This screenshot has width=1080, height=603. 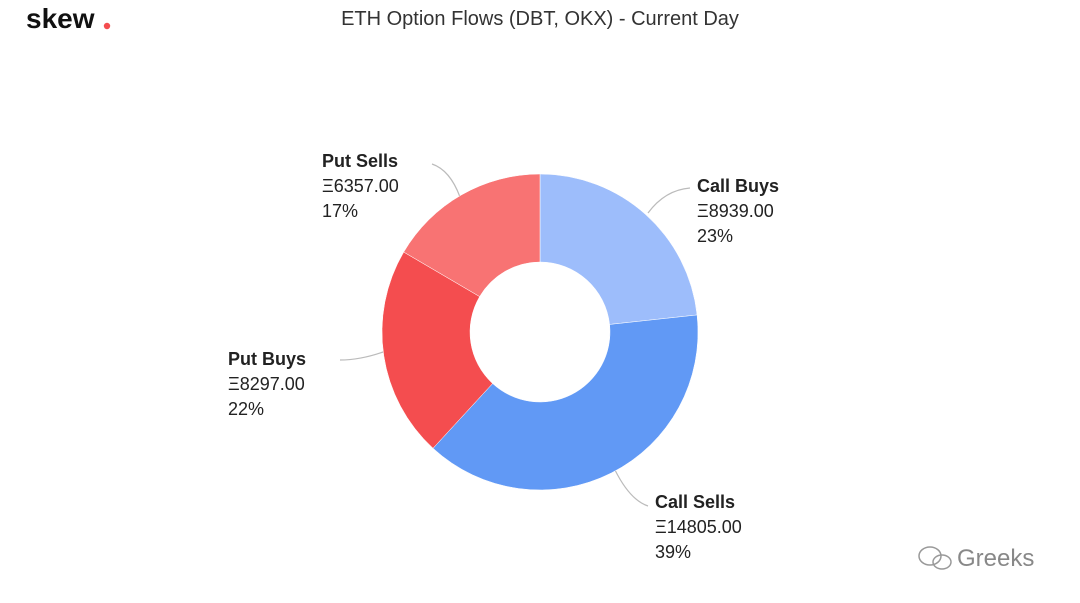 I want to click on watermark: Greeks, so click(x=976, y=558).